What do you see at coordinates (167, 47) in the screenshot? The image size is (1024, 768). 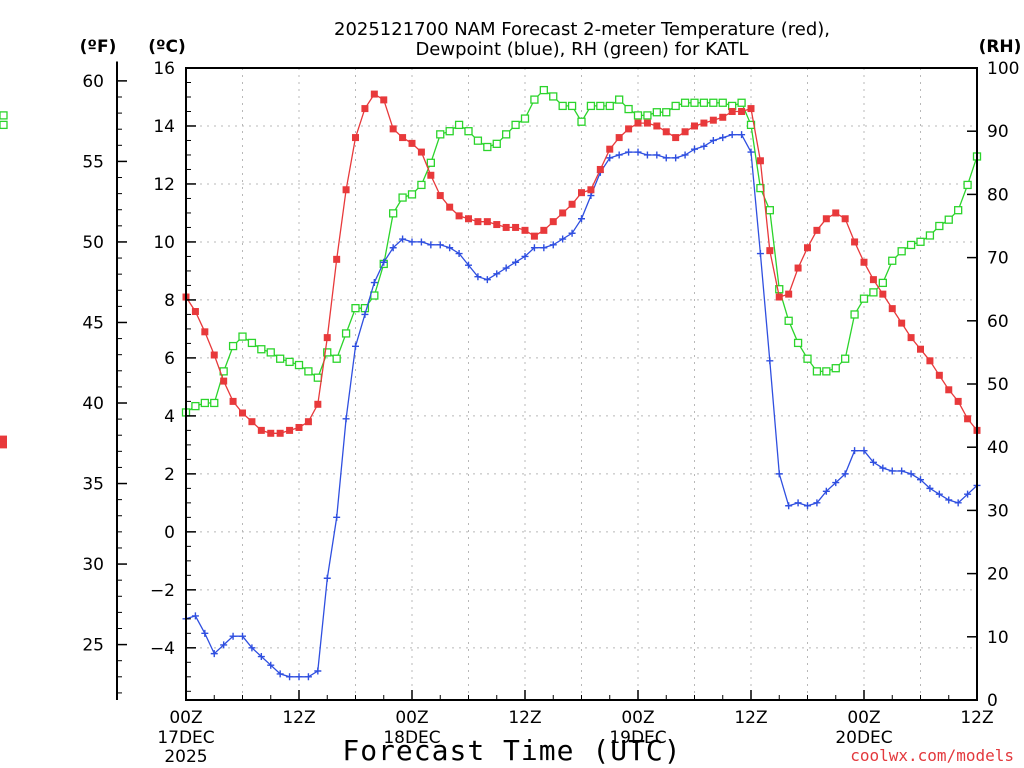 I see `celsius-unit-label: (ºC)` at bounding box center [167, 47].